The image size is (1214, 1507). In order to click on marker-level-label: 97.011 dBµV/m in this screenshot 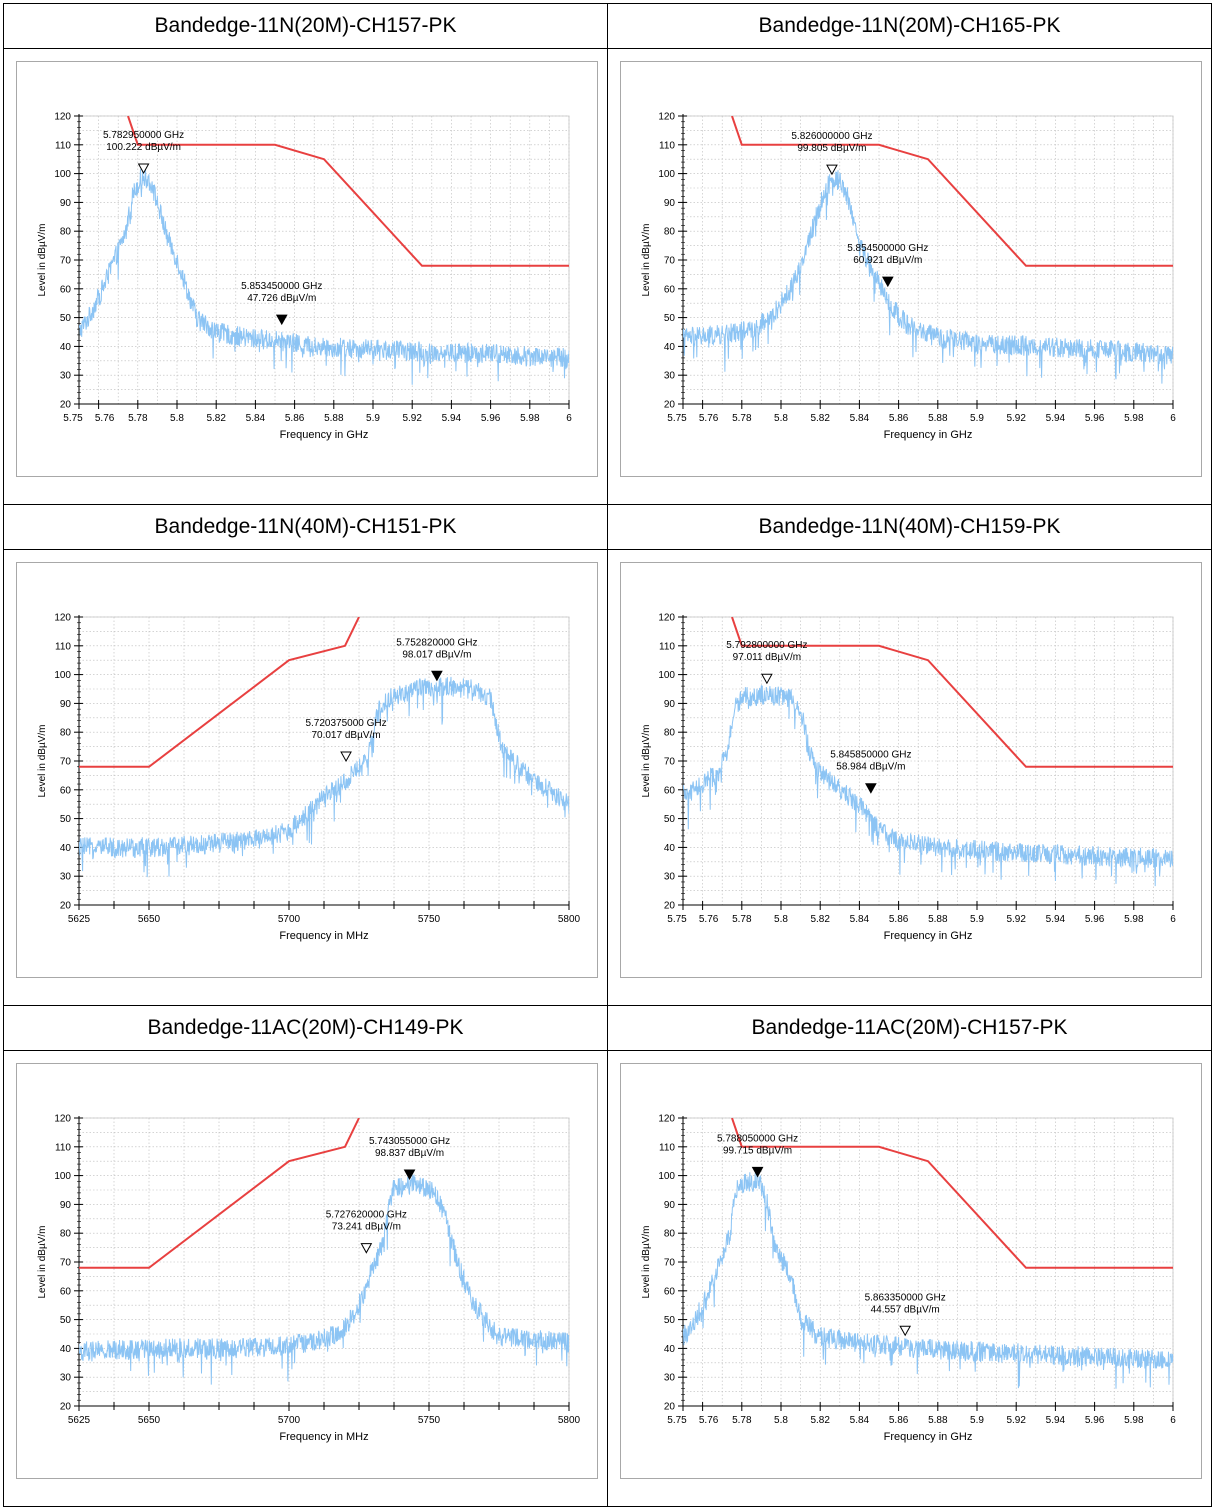, I will do `click(767, 657)`.